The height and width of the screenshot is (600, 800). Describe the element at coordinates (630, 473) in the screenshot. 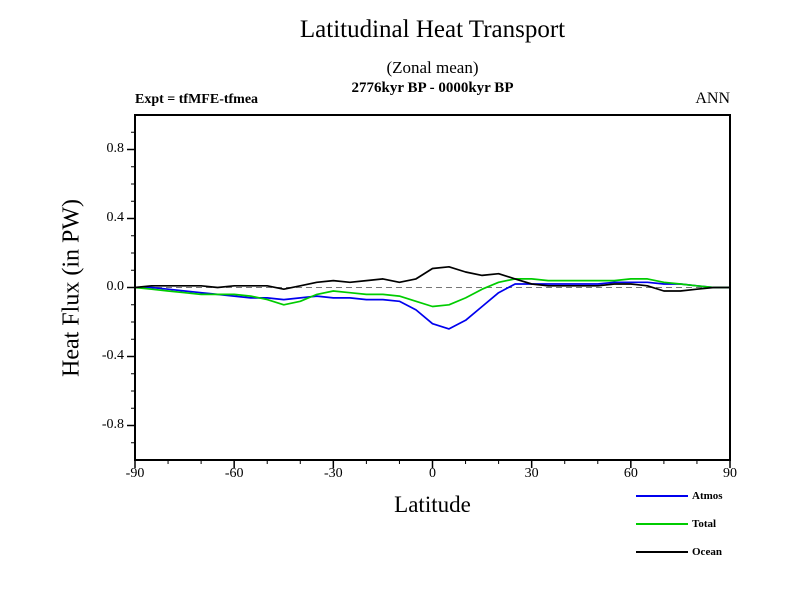

I see `x-tick-label: 60` at that location.